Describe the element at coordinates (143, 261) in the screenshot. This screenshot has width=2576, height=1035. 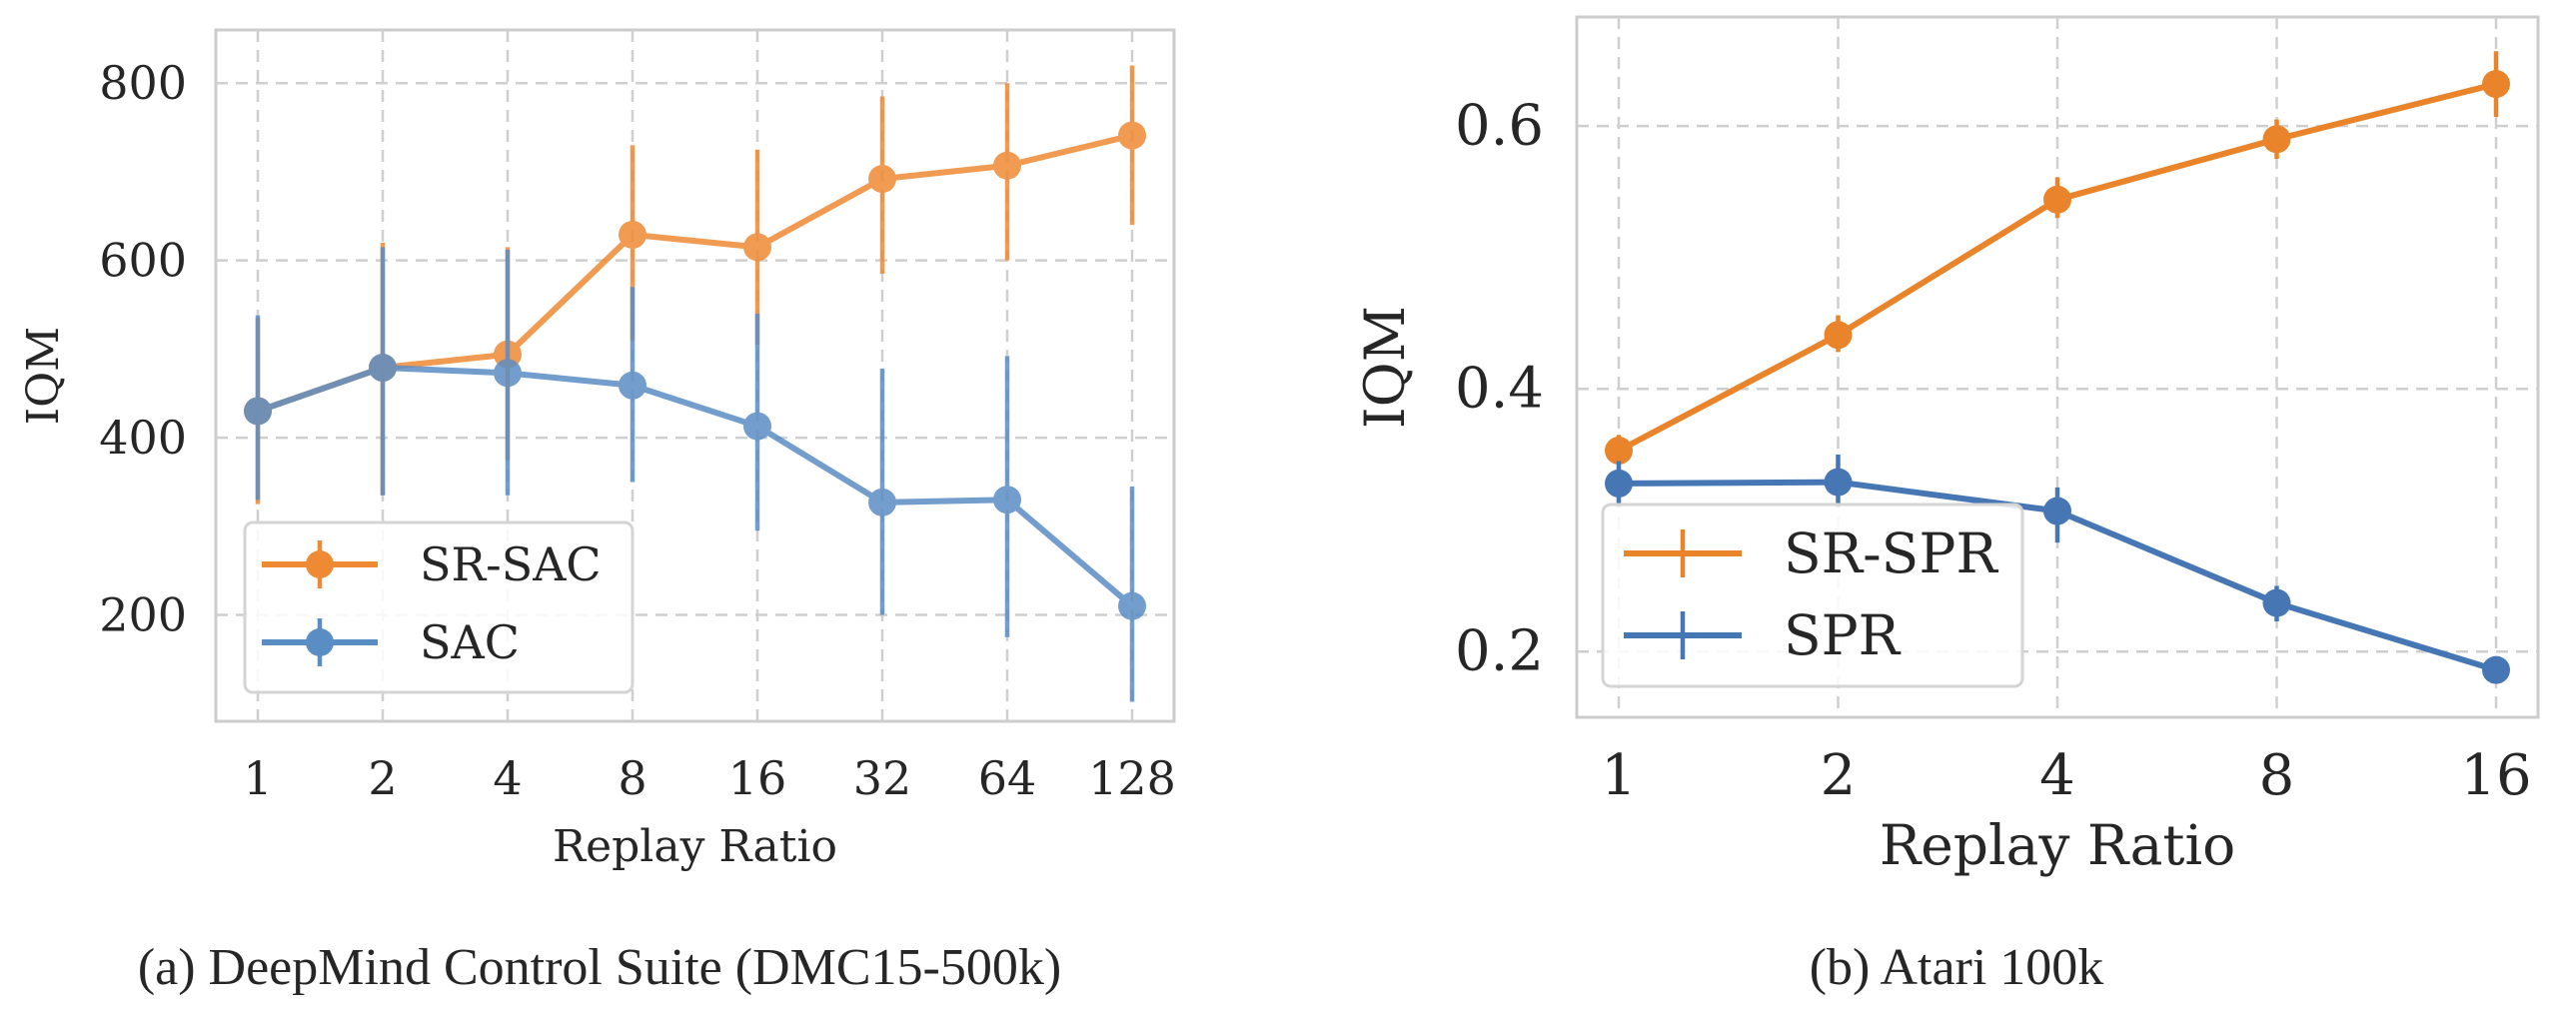
I see `y-tick-label: 600` at that location.